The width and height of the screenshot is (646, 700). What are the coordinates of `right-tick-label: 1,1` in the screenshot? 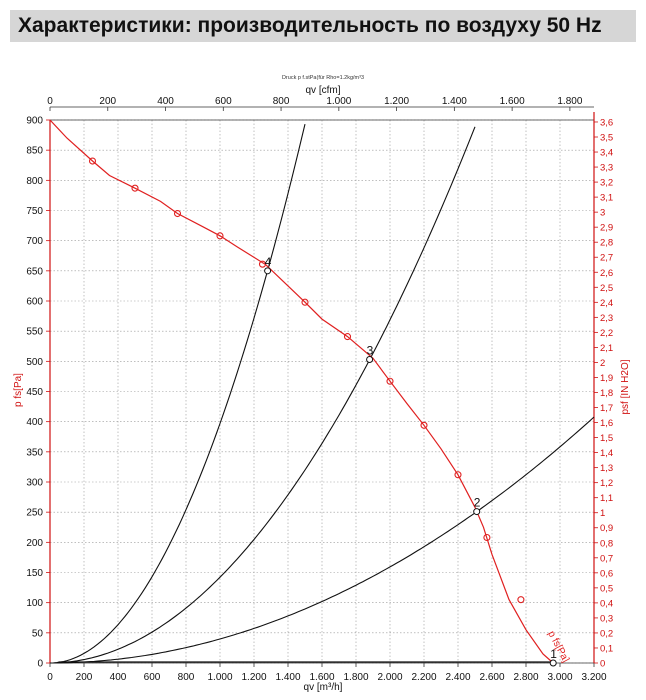 It's located at (606, 498).